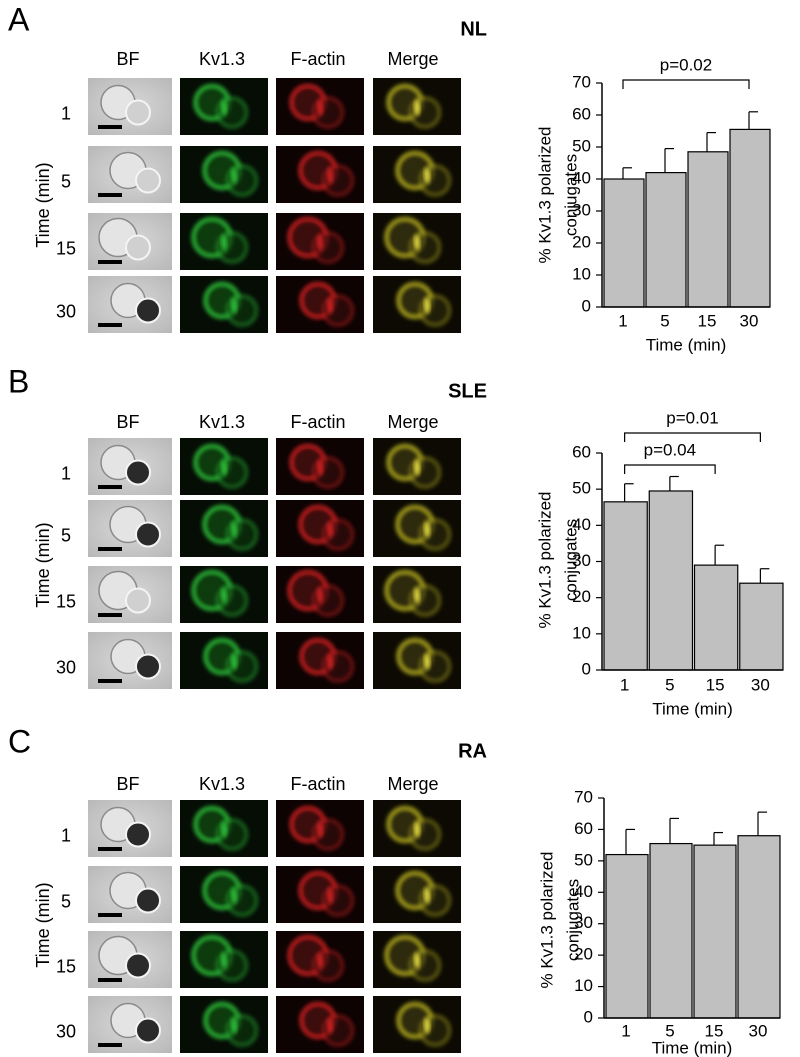 The image size is (800, 1057). What do you see at coordinates (588, 1016) in the screenshot?
I see `y-tick-label: 0` at bounding box center [588, 1016].